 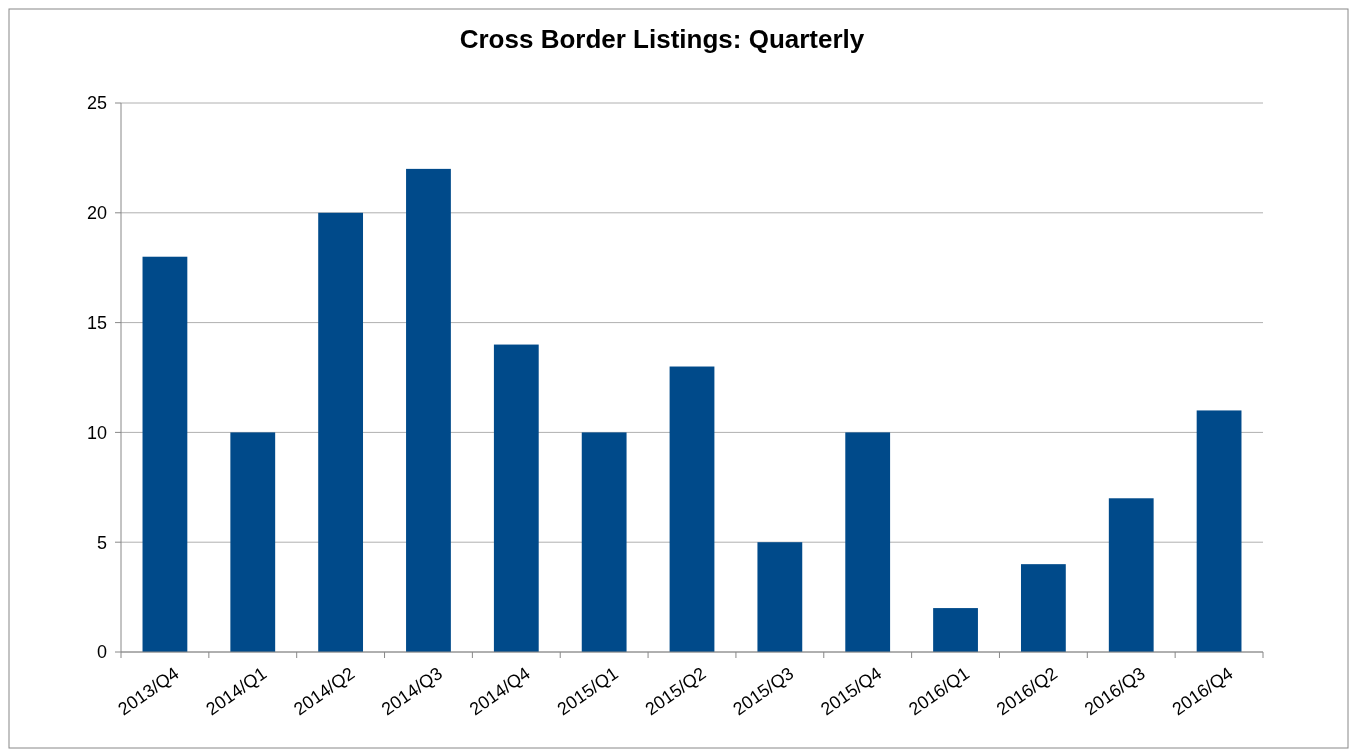 What do you see at coordinates (96, 322) in the screenshot?
I see `y-tick-label: 15` at bounding box center [96, 322].